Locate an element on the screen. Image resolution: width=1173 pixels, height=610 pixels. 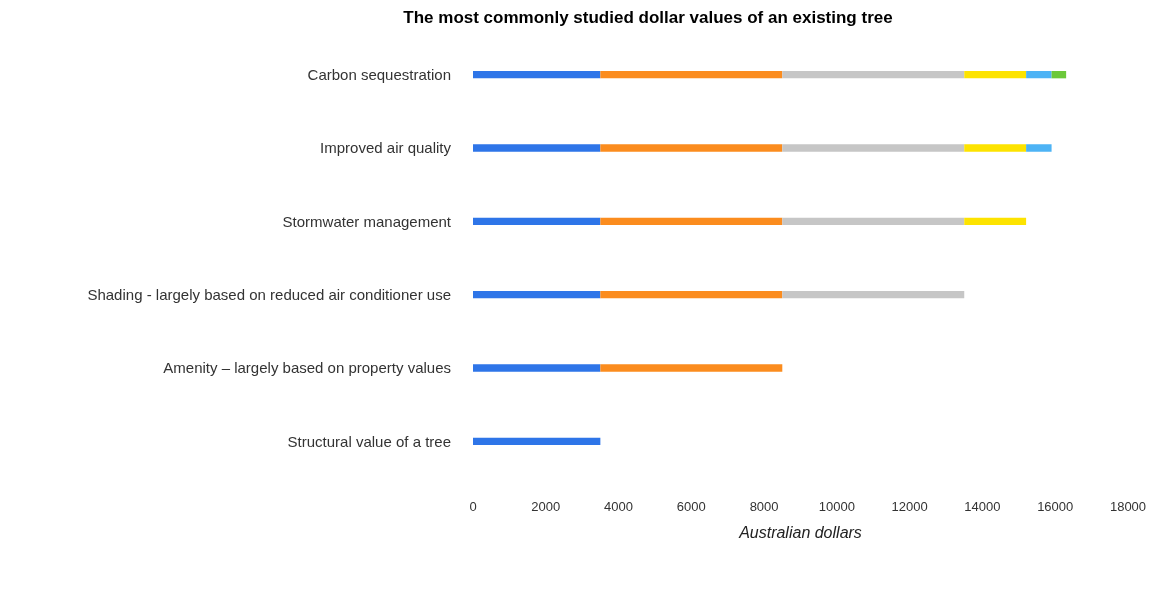
y-tick-label: Shading - largely based on reduced air conditioner use is located at coordinates (269, 294).